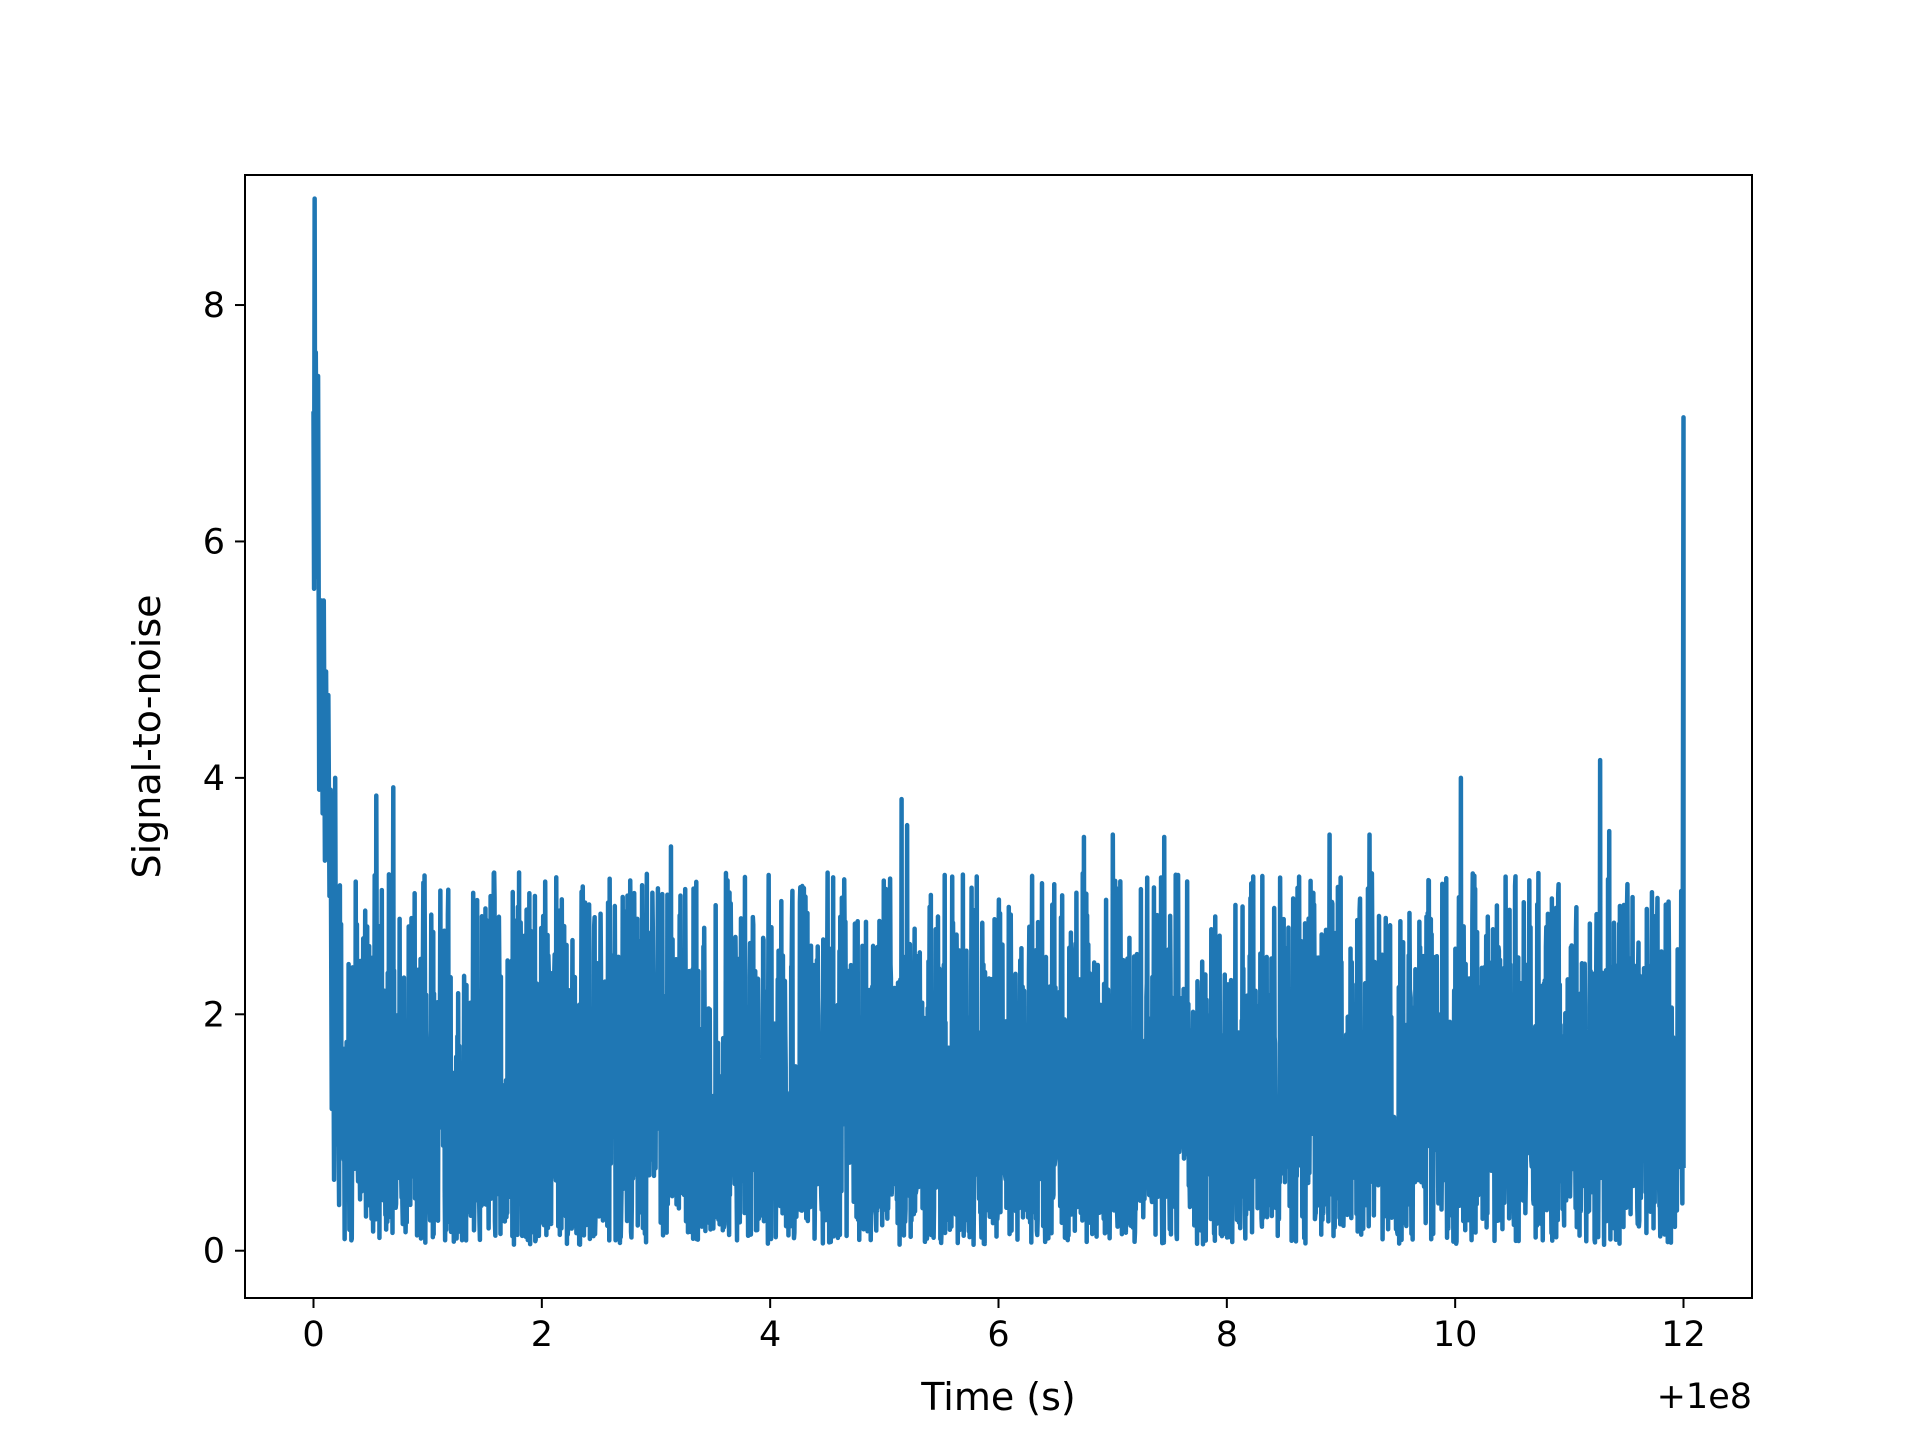 The height and width of the screenshot is (1440, 1920). Describe the element at coordinates (770, 1335) in the screenshot. I see `x-tick-label: 4` at that location.